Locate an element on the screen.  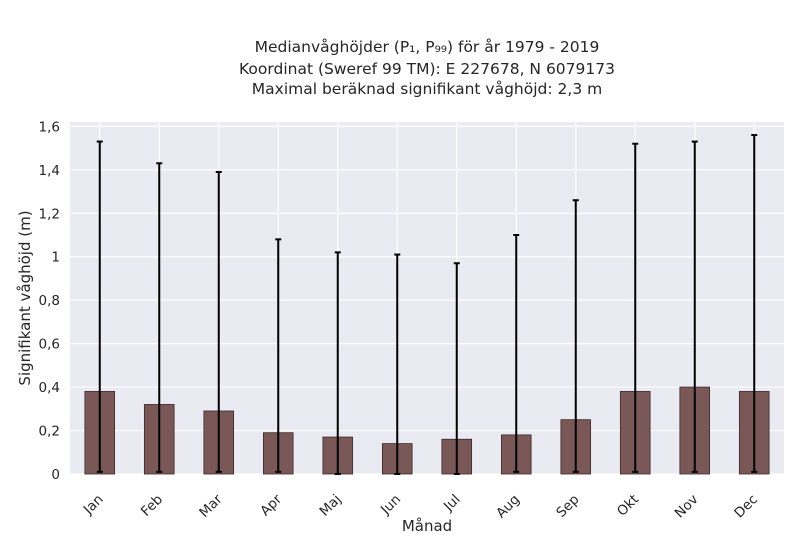
x-tick-label-jan: Jan is located at coordinates (93, 505).